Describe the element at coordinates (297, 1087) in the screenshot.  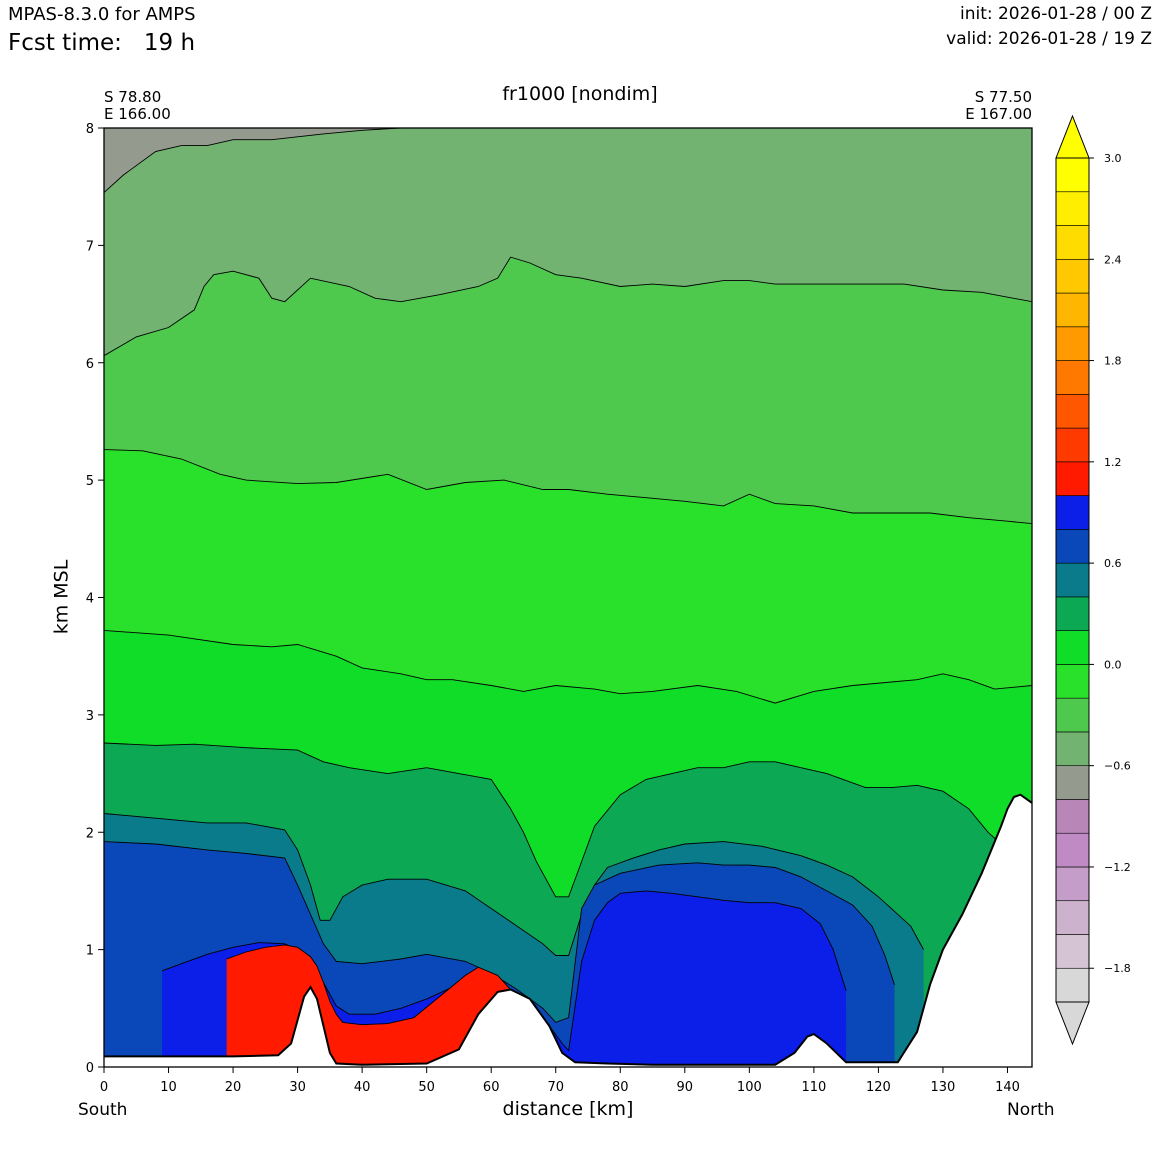
I see `x-tick-label: 30` at that location.